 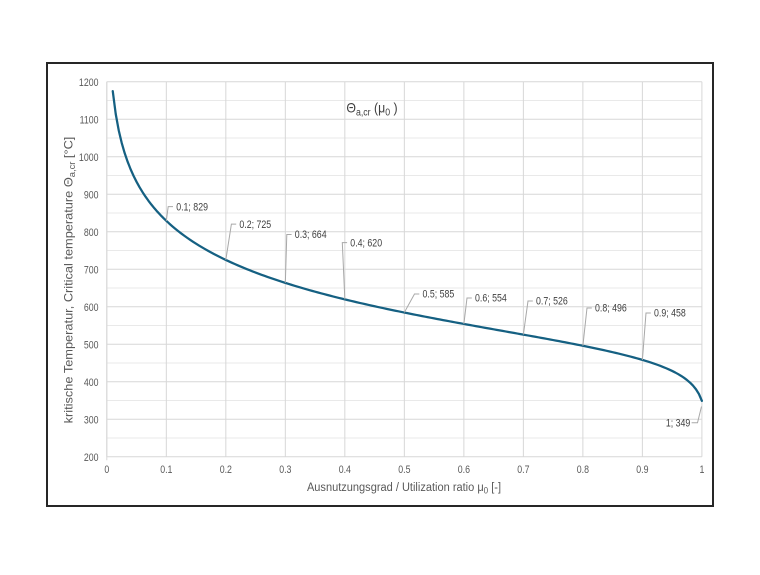 What do you see at coordinates (366, 243) in the screenshot?
I see `svg-text: 0.4; 620` at bounding box center [366, 243].